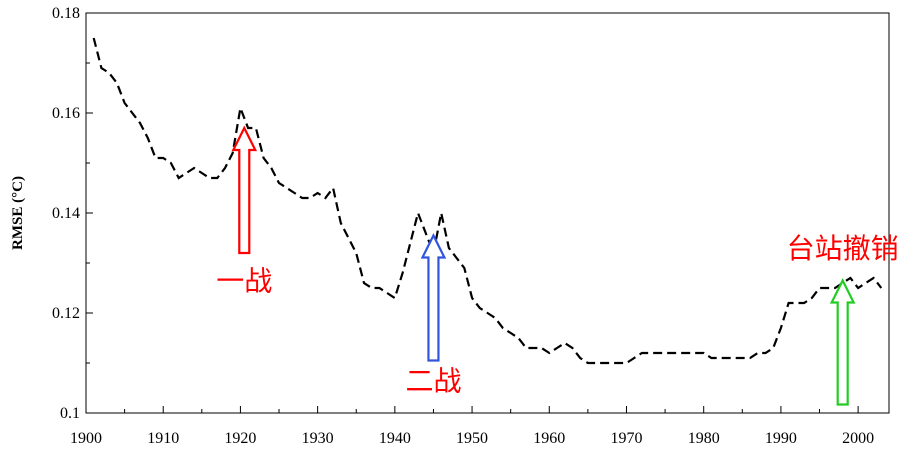 The height and width of the screenshot is (454, 906). I want to click on annotation-label: 台站撤销, so click(843, 248).